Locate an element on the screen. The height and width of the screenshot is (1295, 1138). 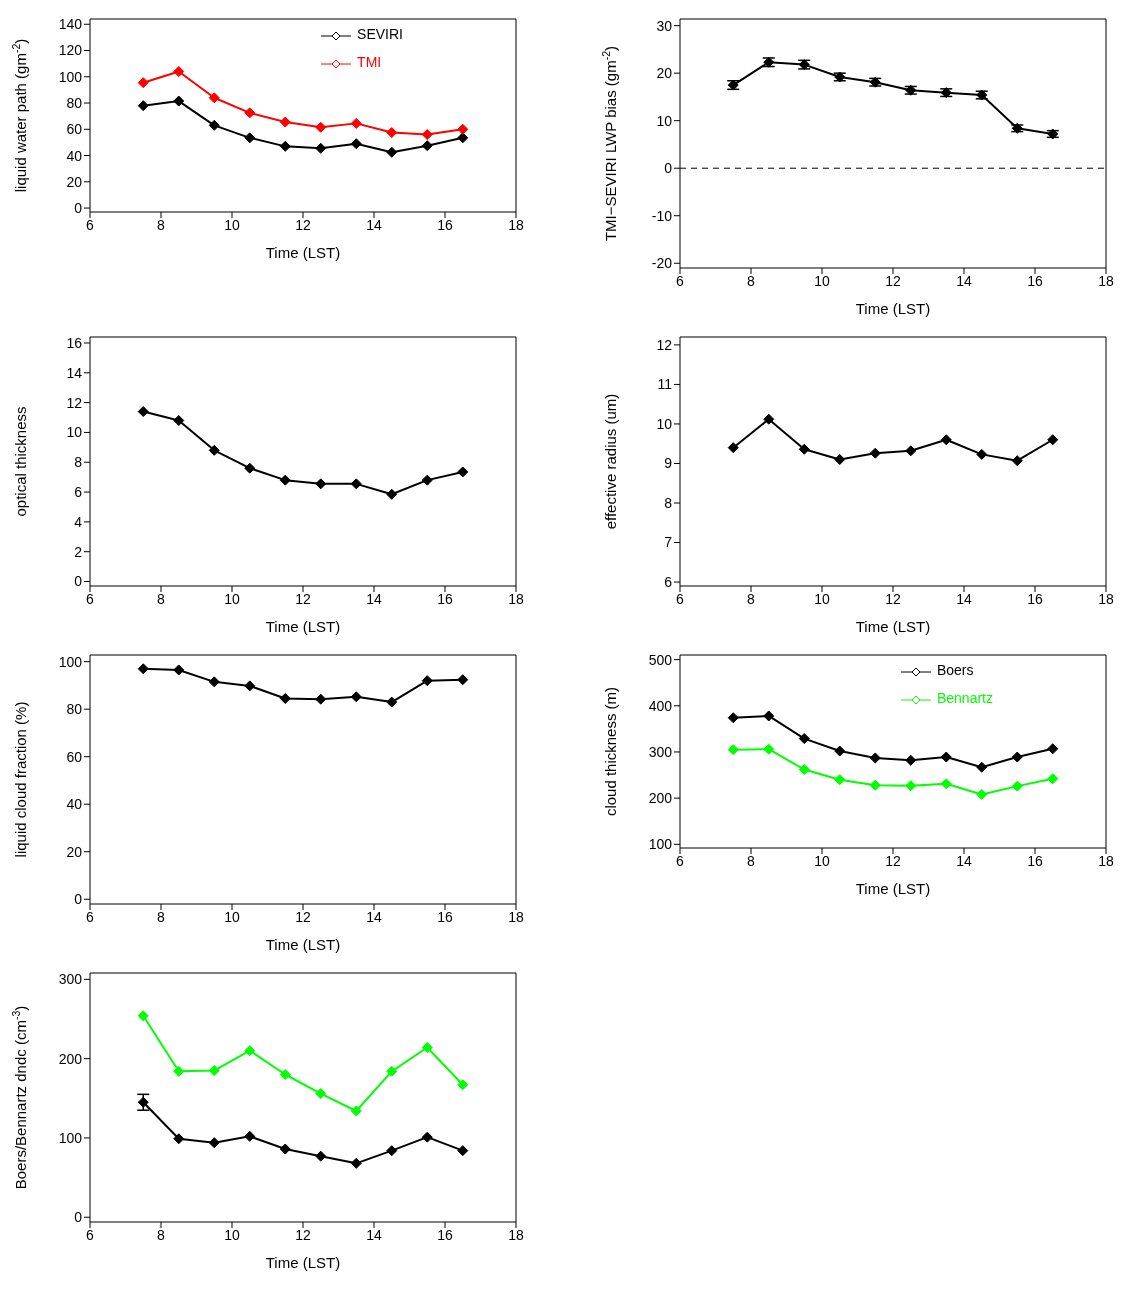
y-tick-label: 30 is located at coordinates (664, 25).